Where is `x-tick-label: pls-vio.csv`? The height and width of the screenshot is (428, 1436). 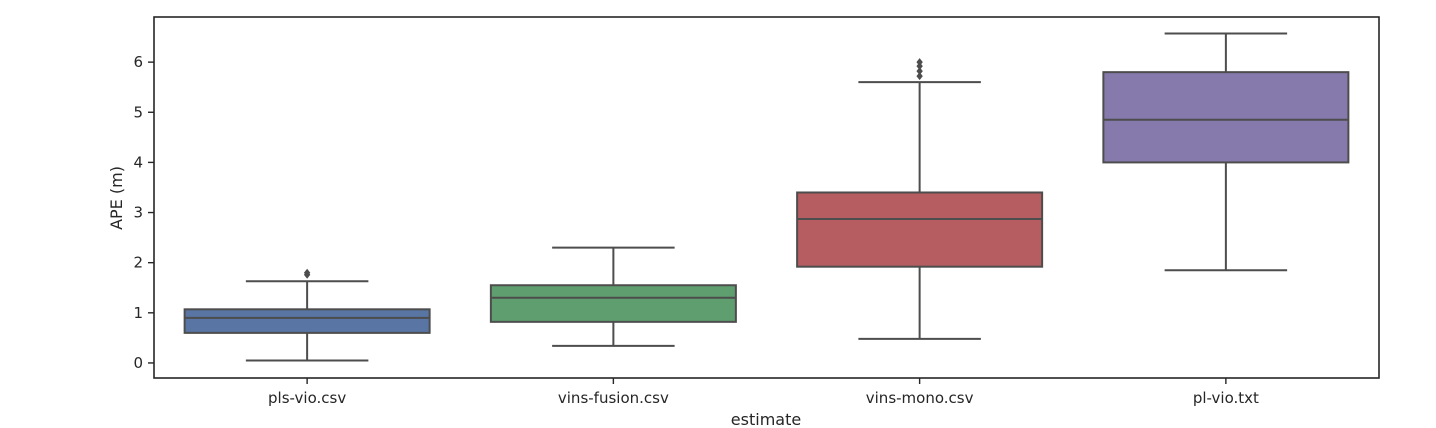
x-tick-label: pls-vio.csv is located at coordinates (307, 398).